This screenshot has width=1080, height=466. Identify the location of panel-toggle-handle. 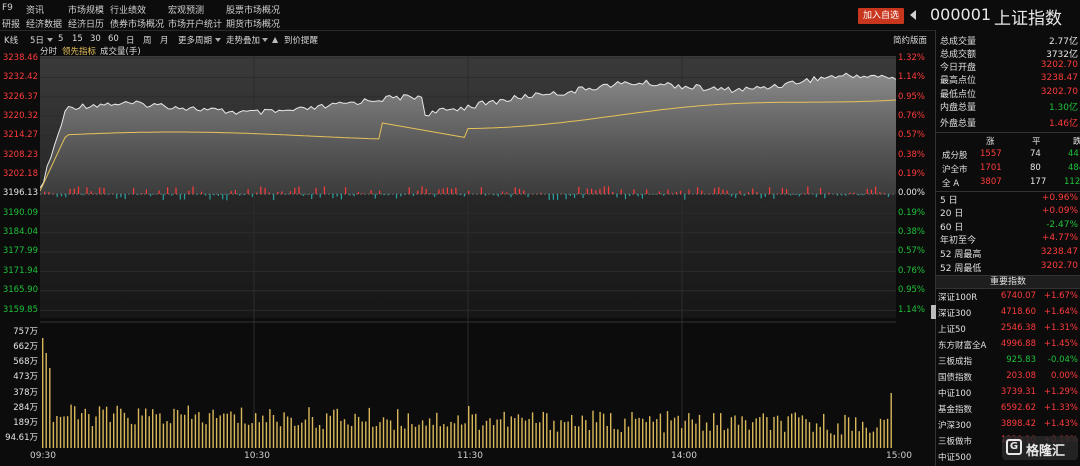
(933, 312).